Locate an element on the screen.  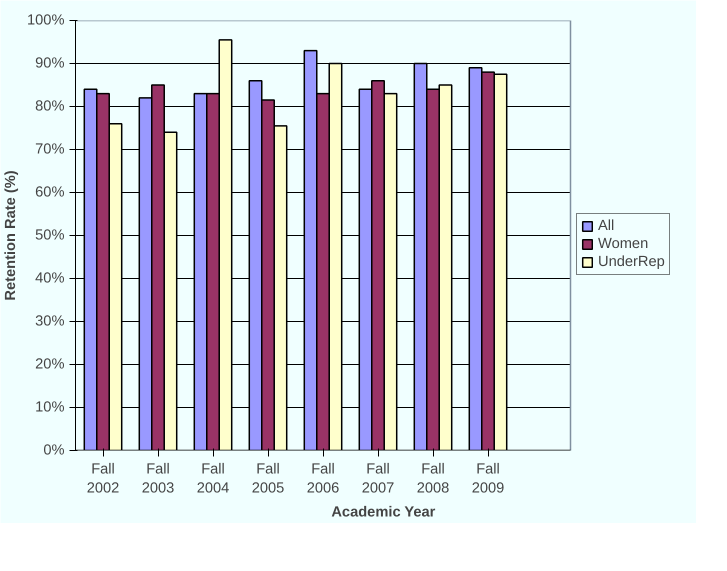
y-tick-label: 40% is located at coordinates (50, 278).